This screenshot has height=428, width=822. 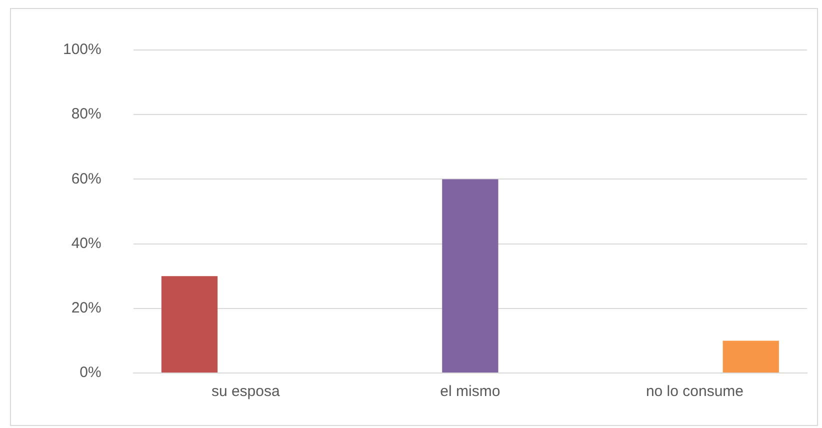 I want to click on x-tick-label: el mismo, so click(x=470, y=391).